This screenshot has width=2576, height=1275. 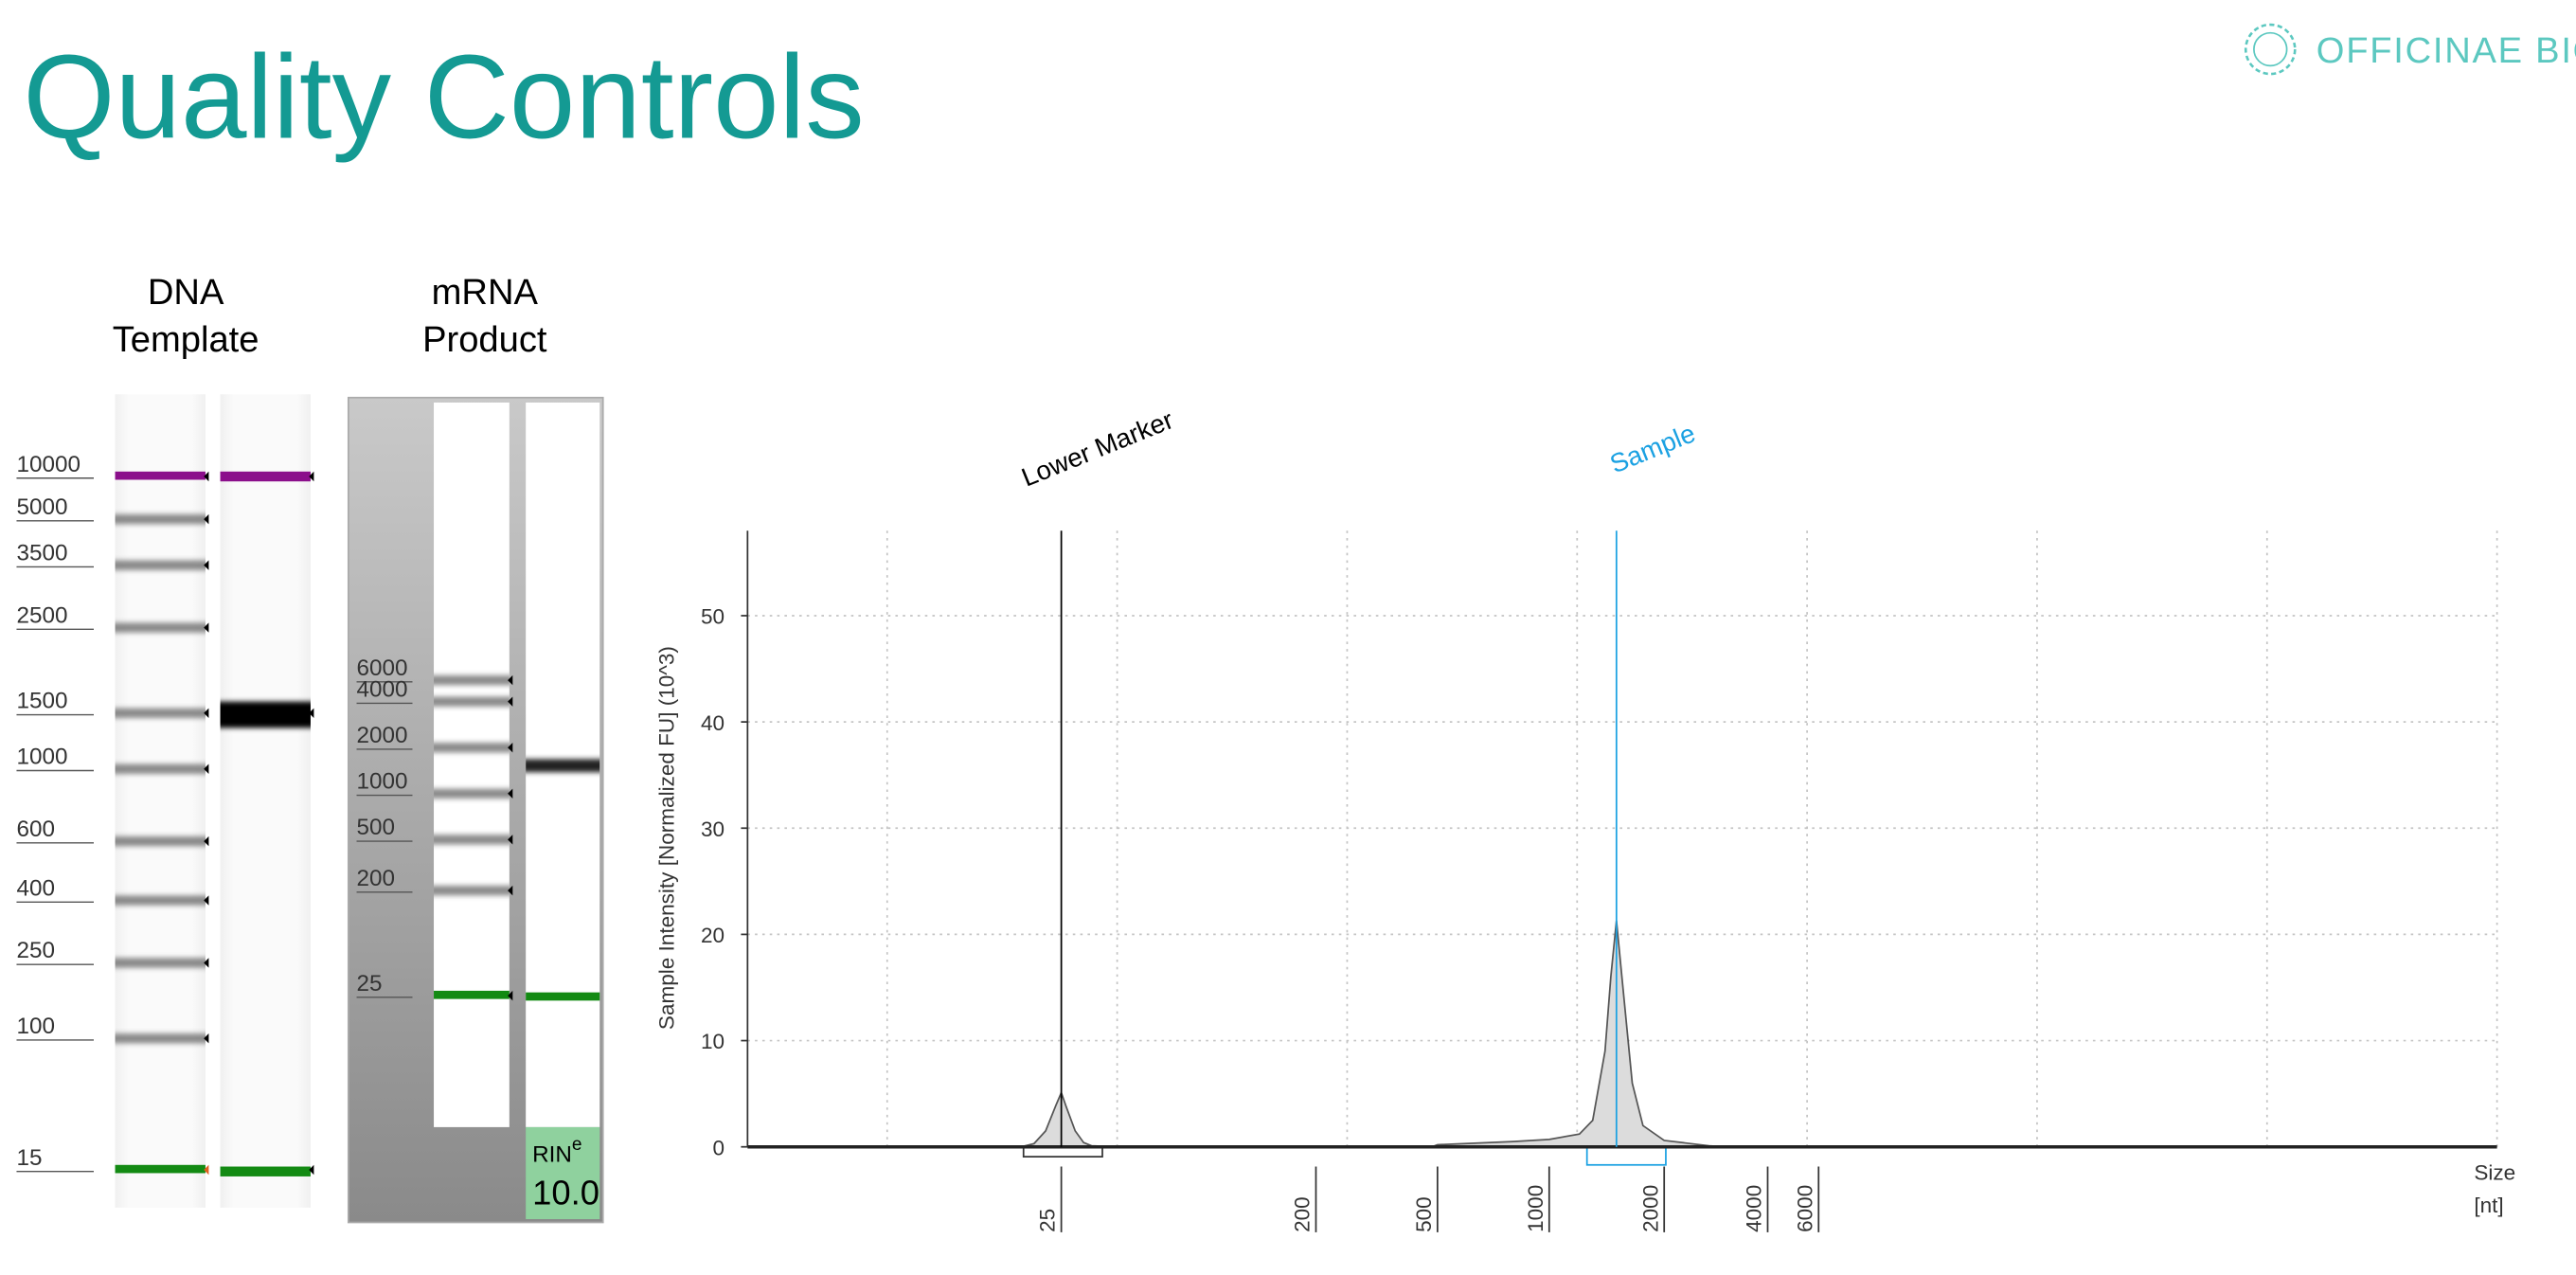 What do you see at coordinates (1097, 448) in the screenshot?
I see `peak-annotation: Lower Marker` at bounding box center [1097, 448].